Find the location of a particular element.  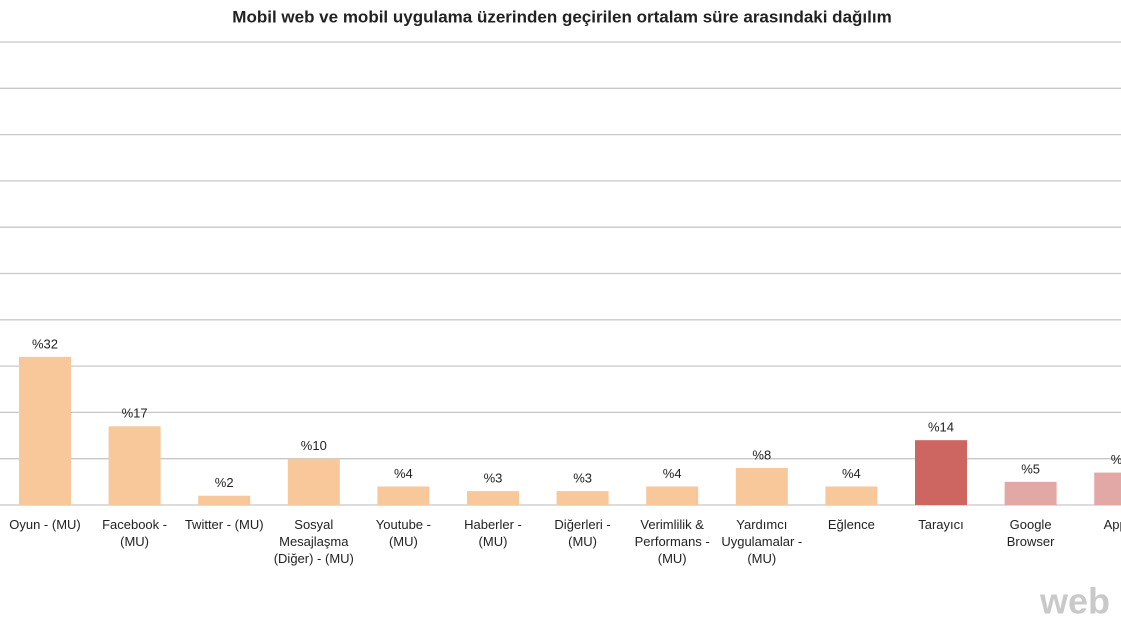

value-label: %17 is located at coordinates (135, 413).